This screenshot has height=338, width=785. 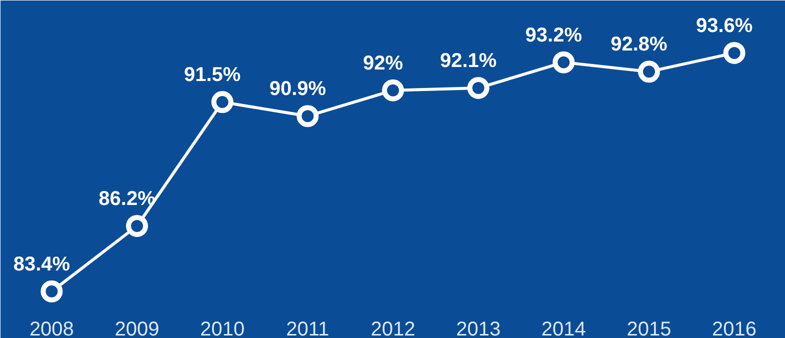 I want to click on x-tick-label: 2009, so click(x=137, y=328).